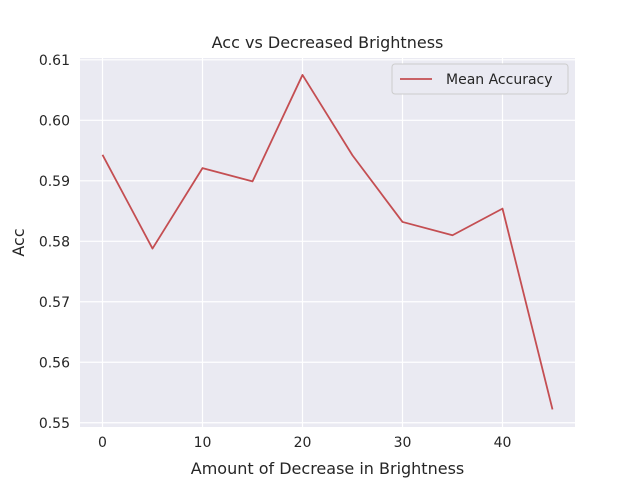 The height and width of the screenshot is (480, 640). I want to click on x-tick-label: 20, so click(303, 443).